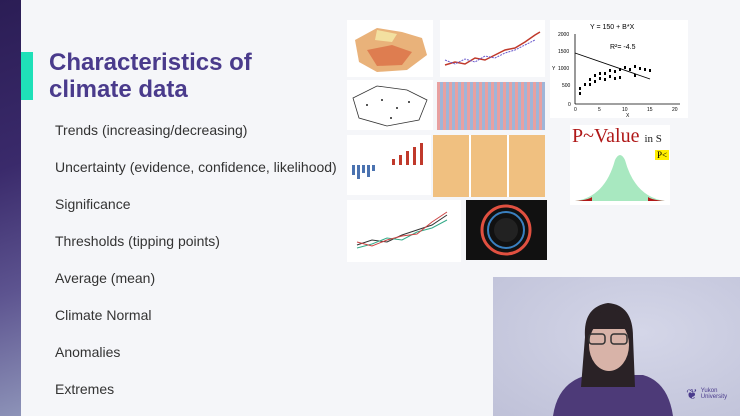  What do you see at coordinates (612, 27) in the screenshot?
I see `equation-label: Y = 150 + B*X` at bounding box center [612, 27].